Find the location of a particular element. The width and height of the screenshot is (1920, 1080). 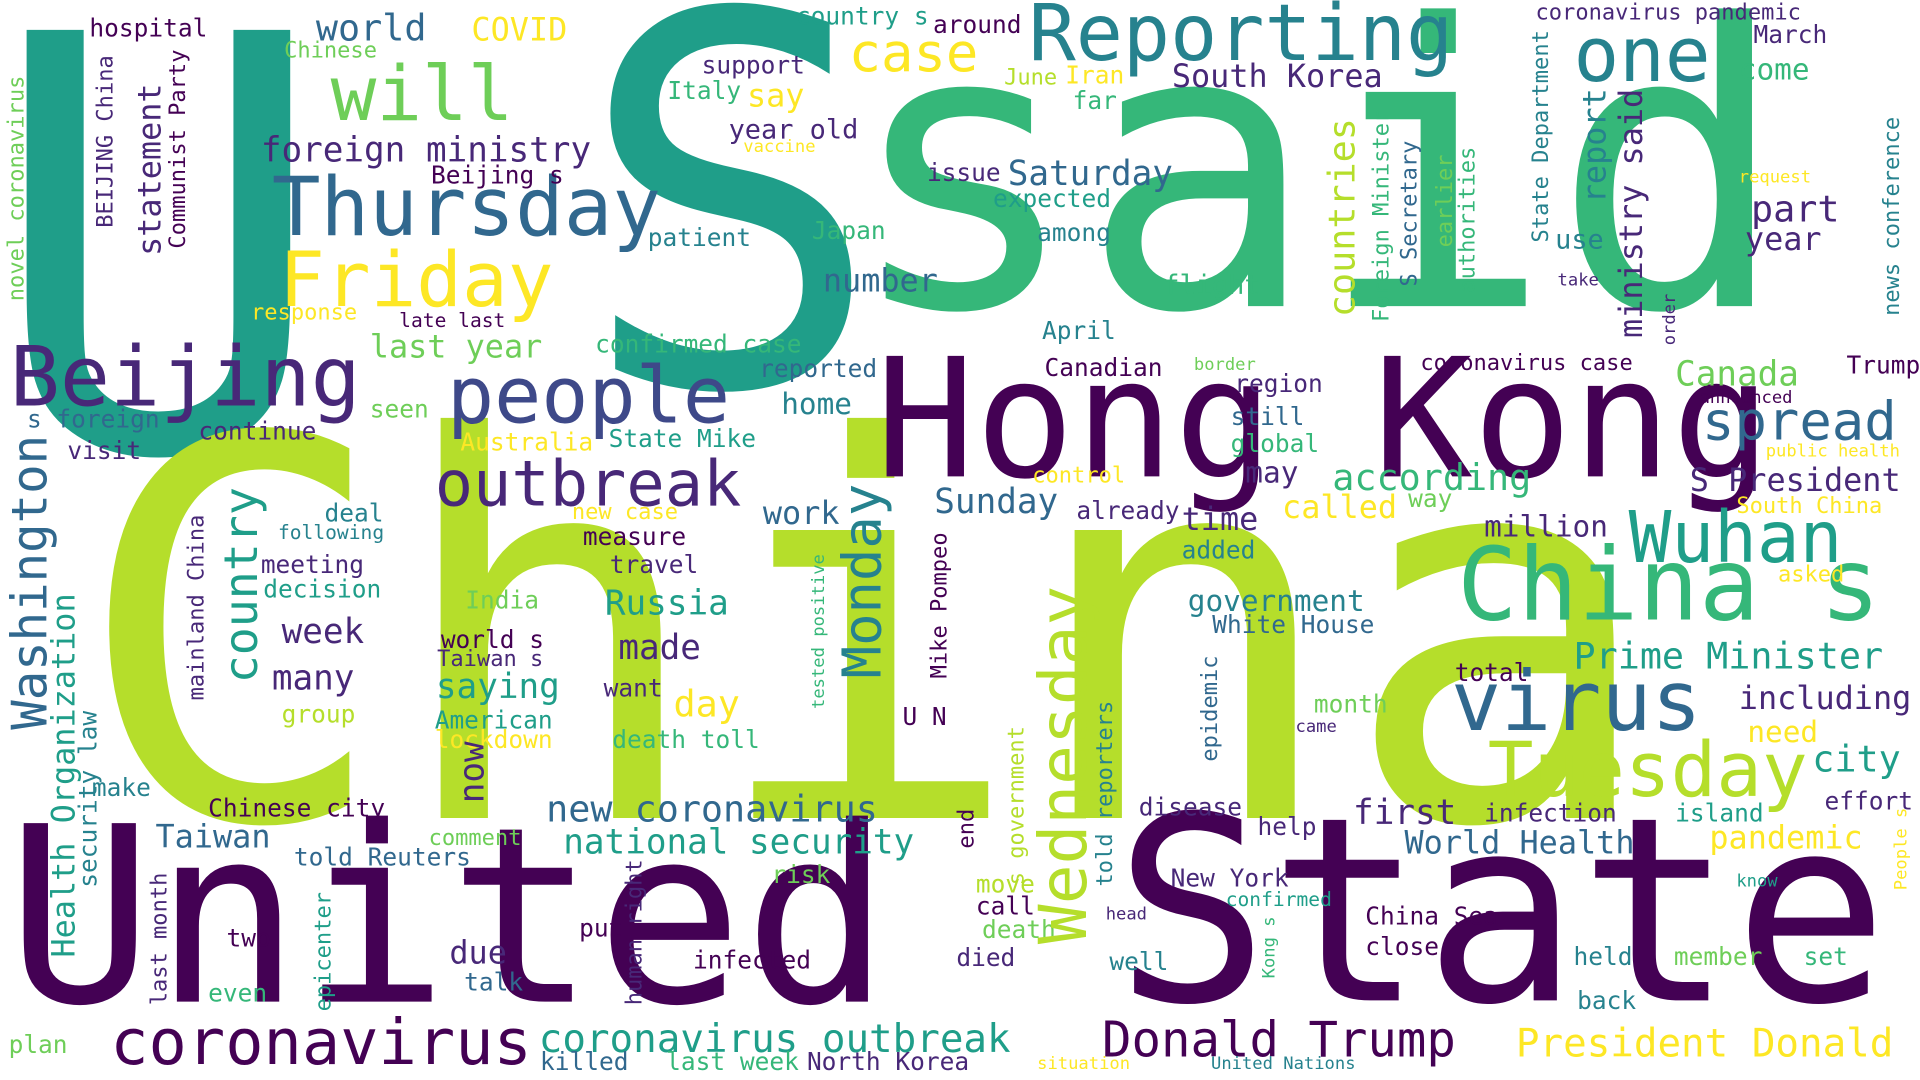

cloud-word-member: member is located at coordinates (1718, 956).